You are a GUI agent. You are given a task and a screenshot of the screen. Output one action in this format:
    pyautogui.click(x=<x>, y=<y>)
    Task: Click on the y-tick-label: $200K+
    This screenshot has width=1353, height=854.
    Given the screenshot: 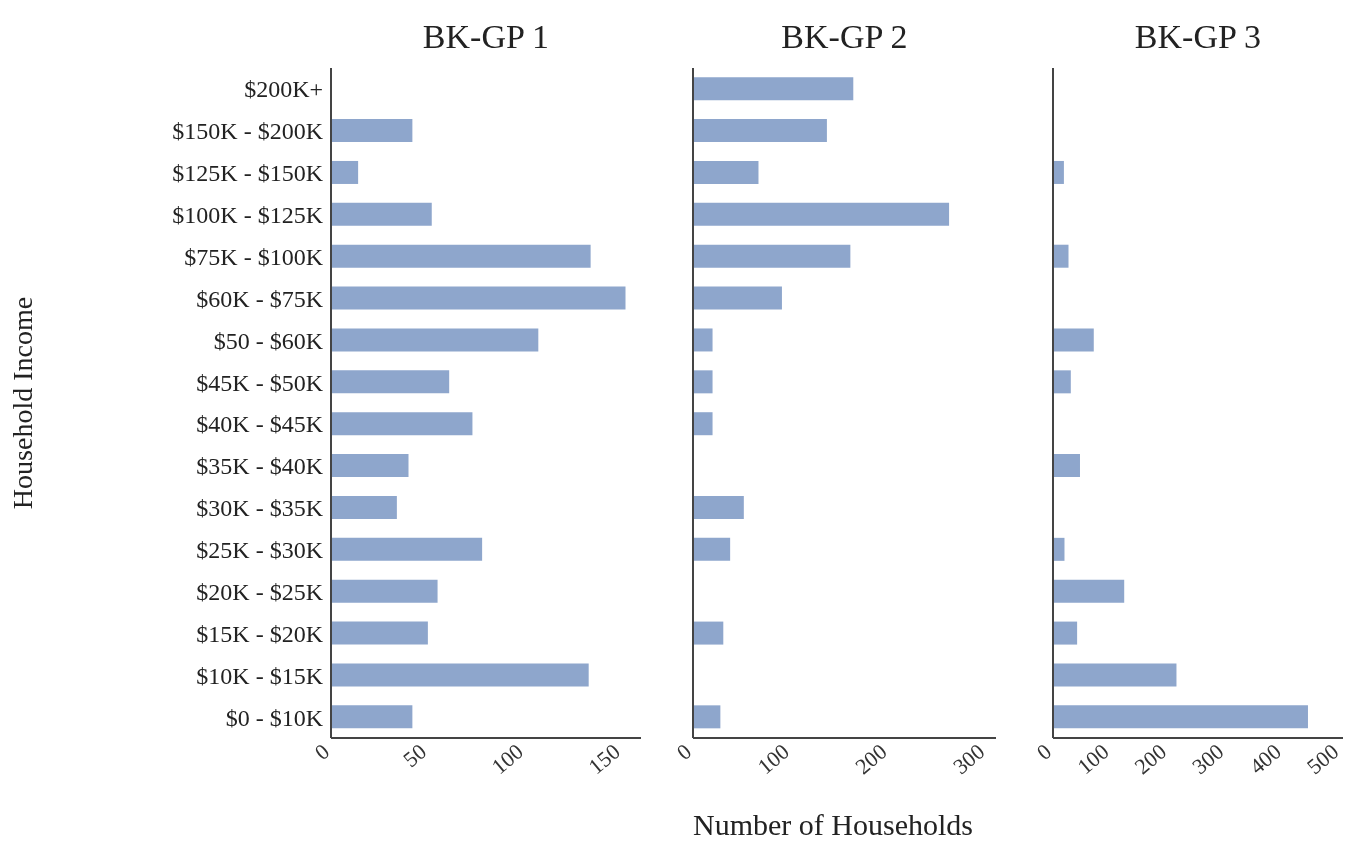 What is the action you would take?
    pyautogui.click(x=283, y=89)
    